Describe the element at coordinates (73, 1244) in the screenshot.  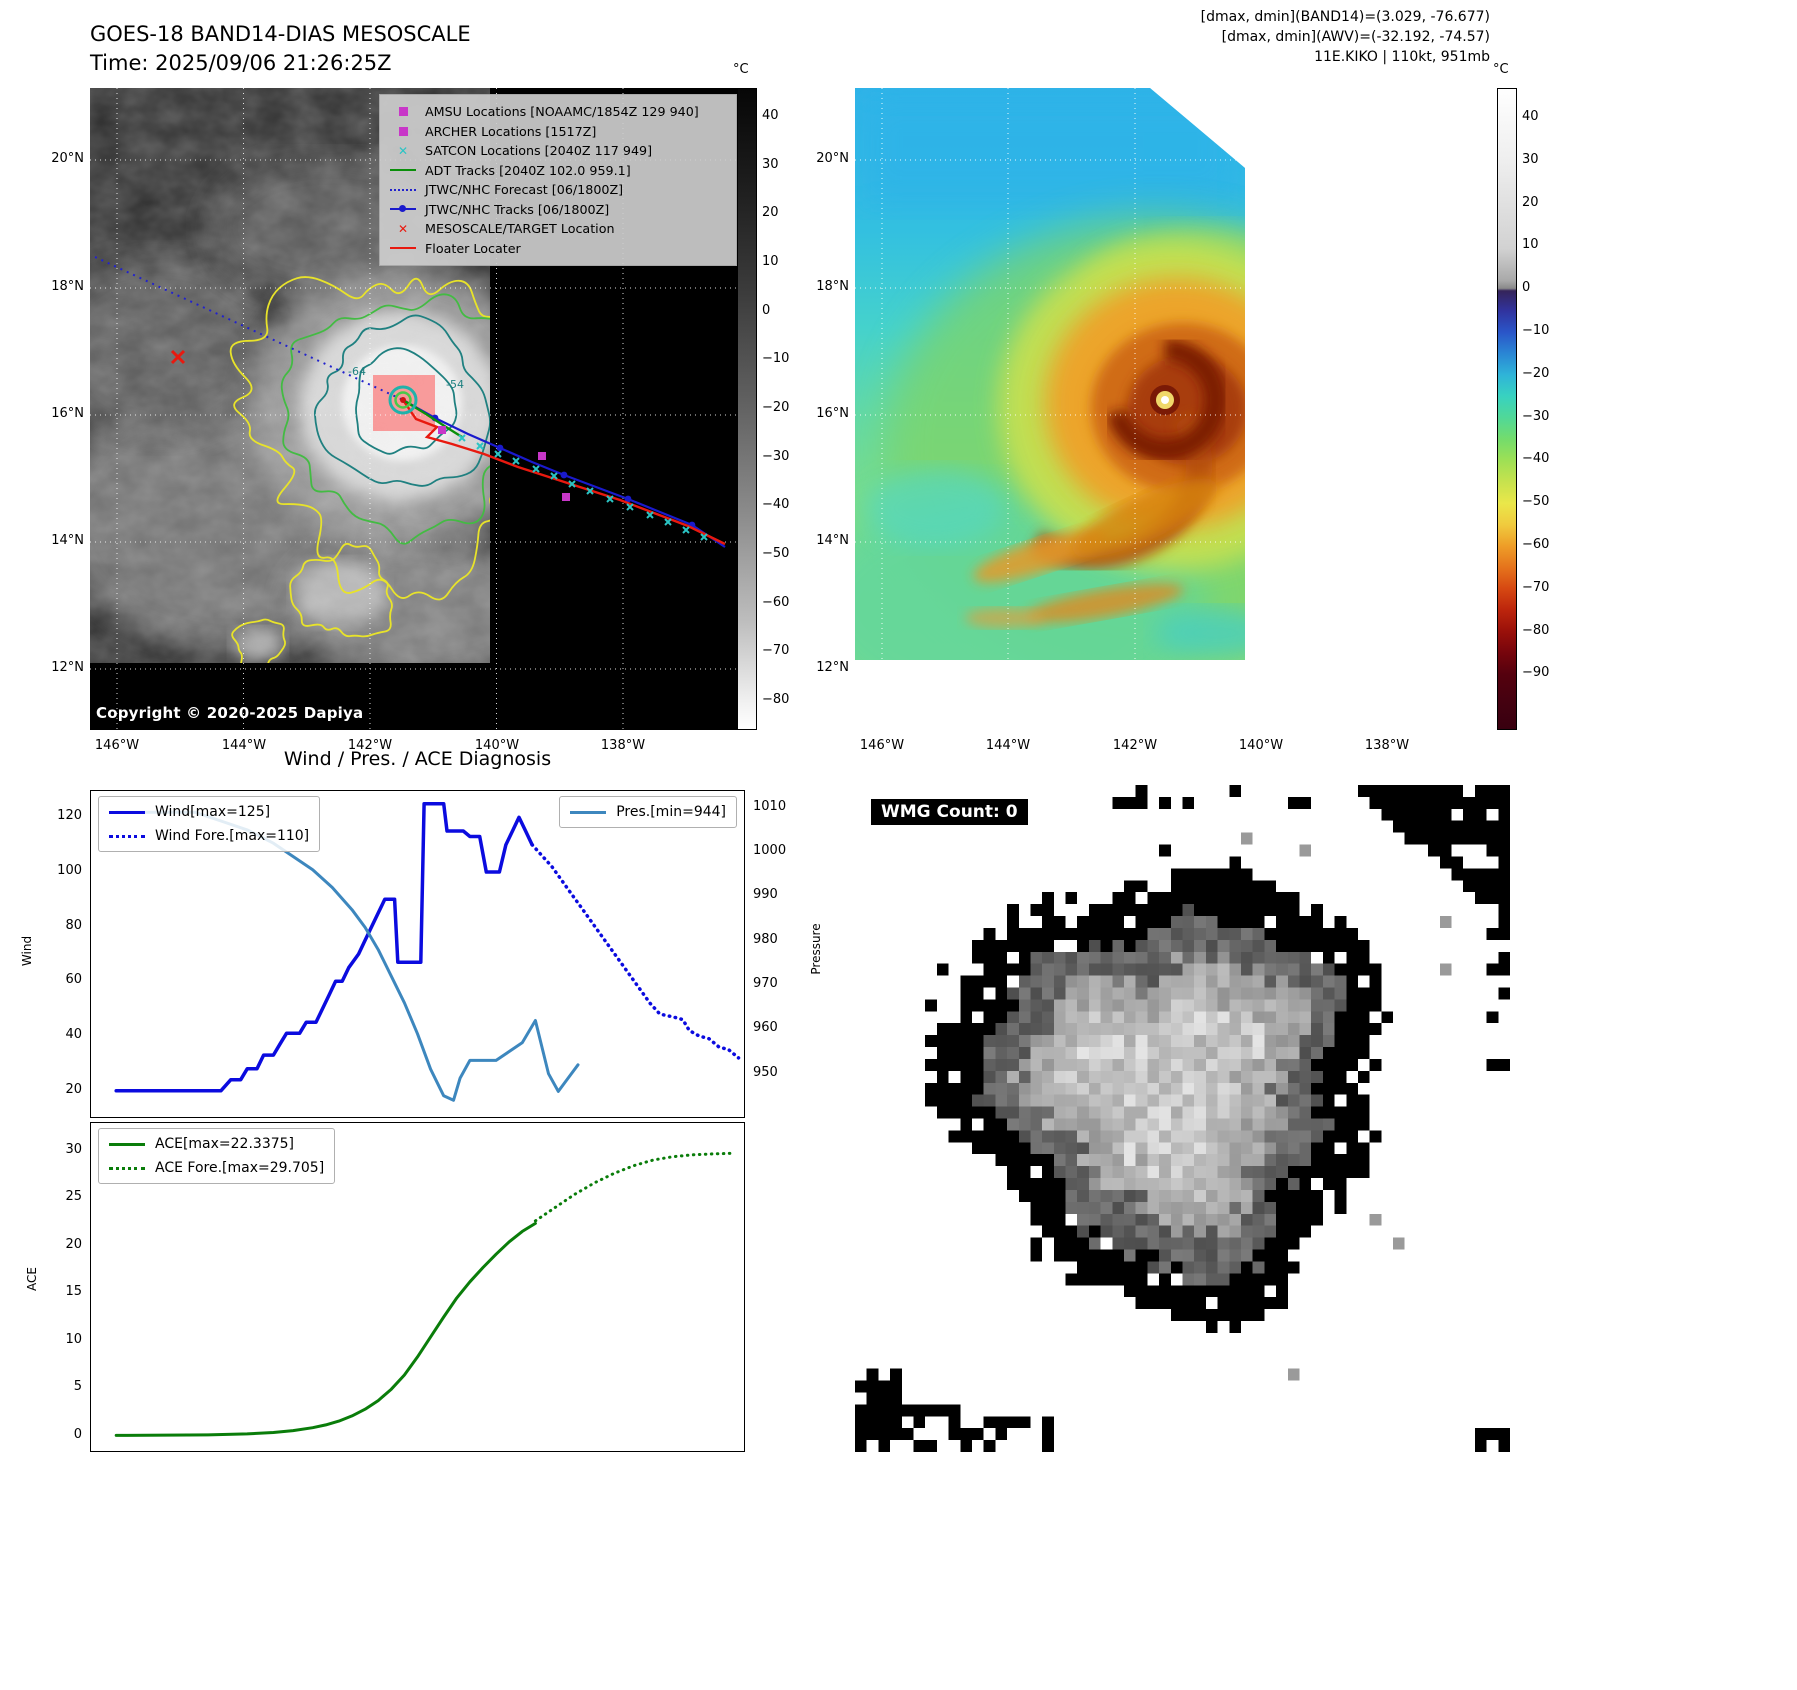
I see `ace-axis-tick: 20` at that location.